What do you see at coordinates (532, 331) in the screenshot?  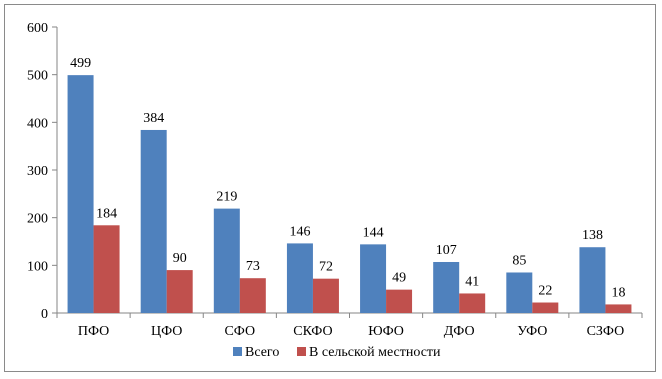 I see `category-label: УФО` at bounding box center [532, 331].